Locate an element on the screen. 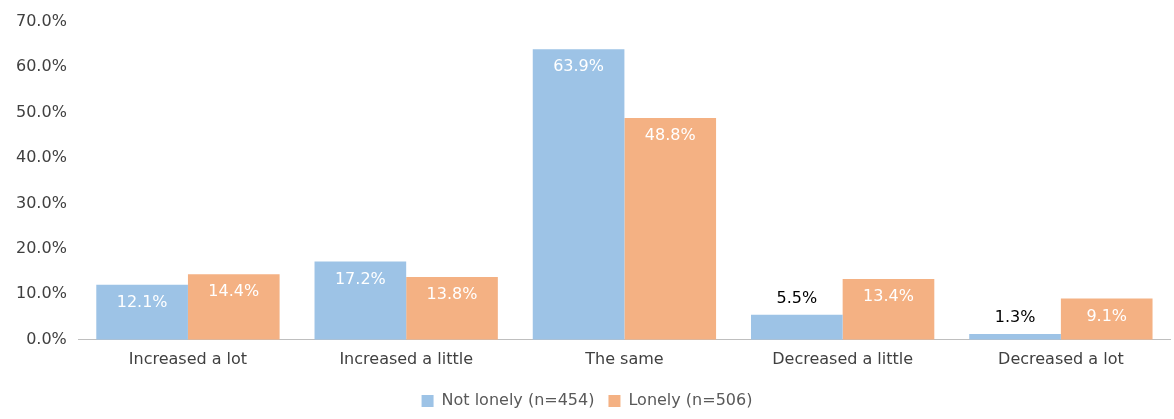 This screenshot has height=419, width=1174. legend-label: Lonely (n=506) is located at coordinates (690, 400).